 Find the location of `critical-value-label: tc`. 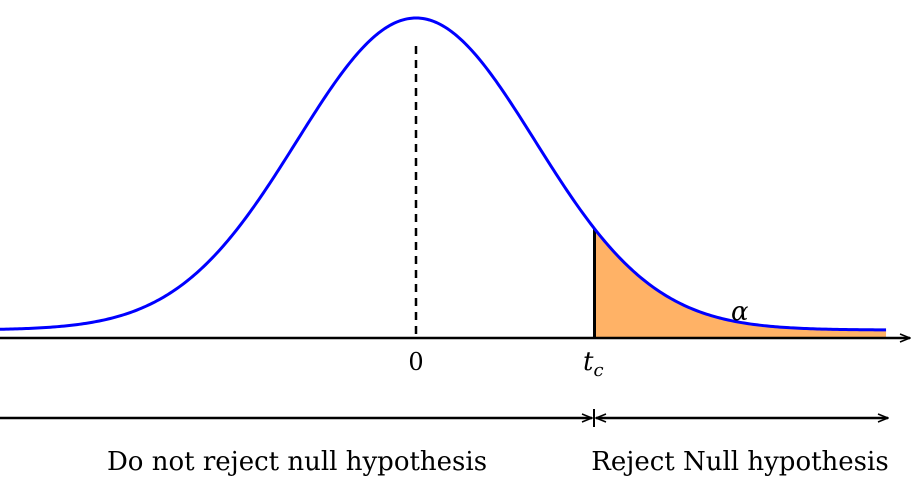

critical-value-label: tc is located at coordinates (593, 364).